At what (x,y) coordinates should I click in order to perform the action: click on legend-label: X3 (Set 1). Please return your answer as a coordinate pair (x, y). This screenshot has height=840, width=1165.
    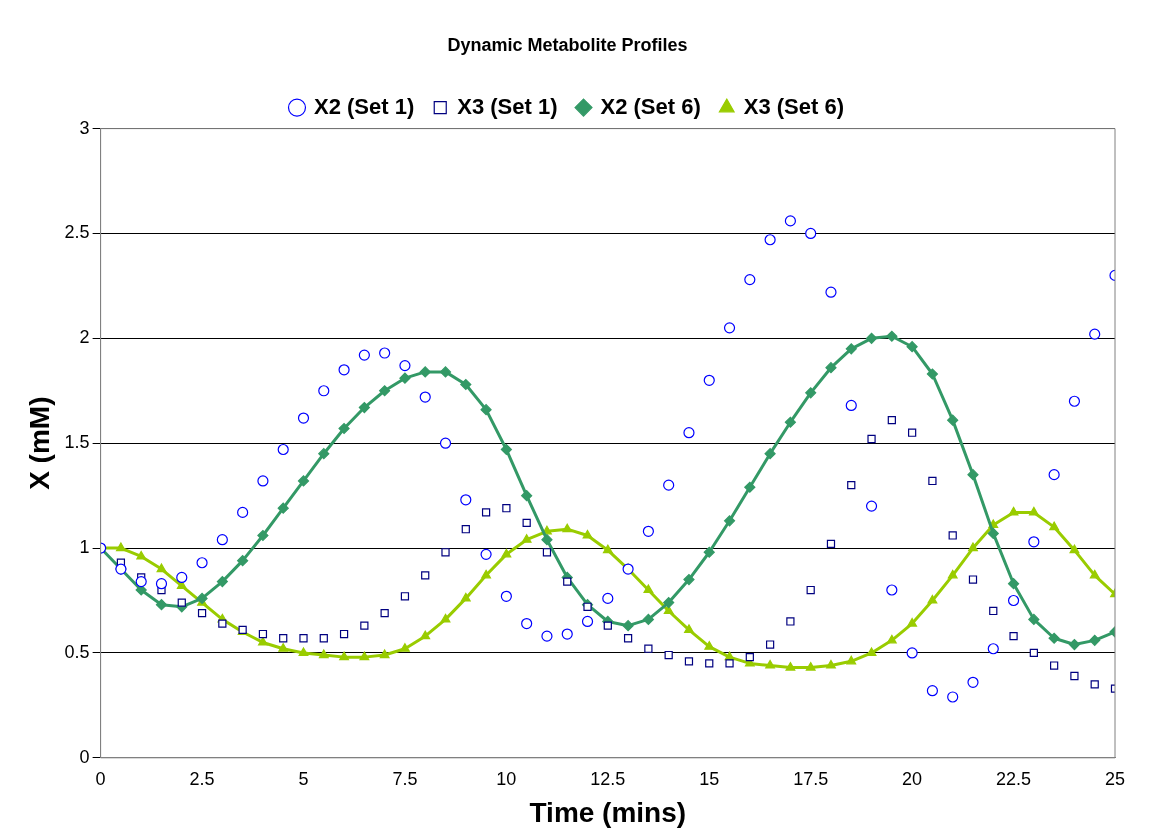
    Looking at the image, I should click on (507, 106).